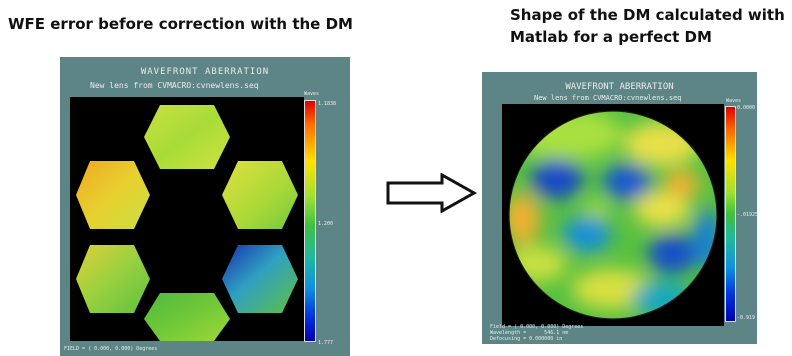 This screenshot has height=356, width=792. Describe the element at coordinates (187, 317) in the screenshot. I see `hex-segment-bottom` at that location.